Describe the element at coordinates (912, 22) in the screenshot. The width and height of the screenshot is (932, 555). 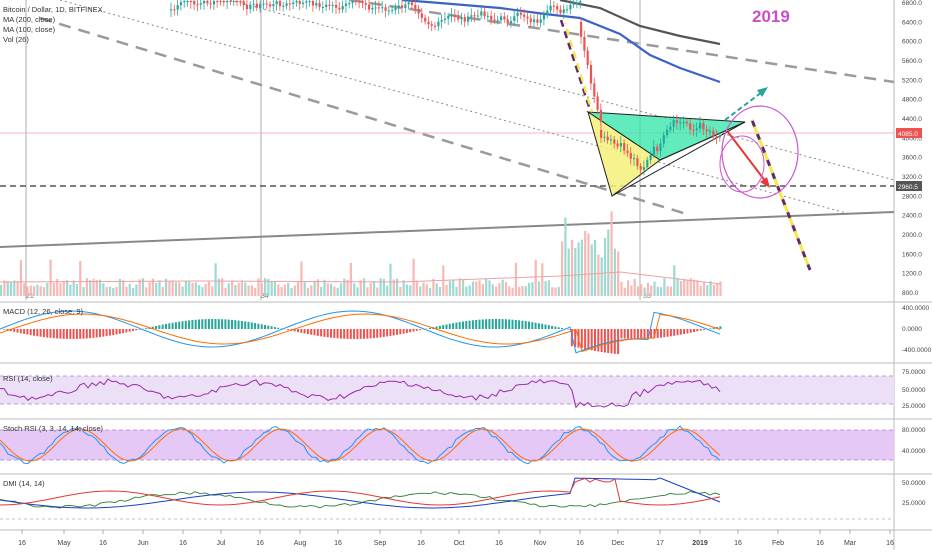
I see `price-tick: 6400.0` at that location.